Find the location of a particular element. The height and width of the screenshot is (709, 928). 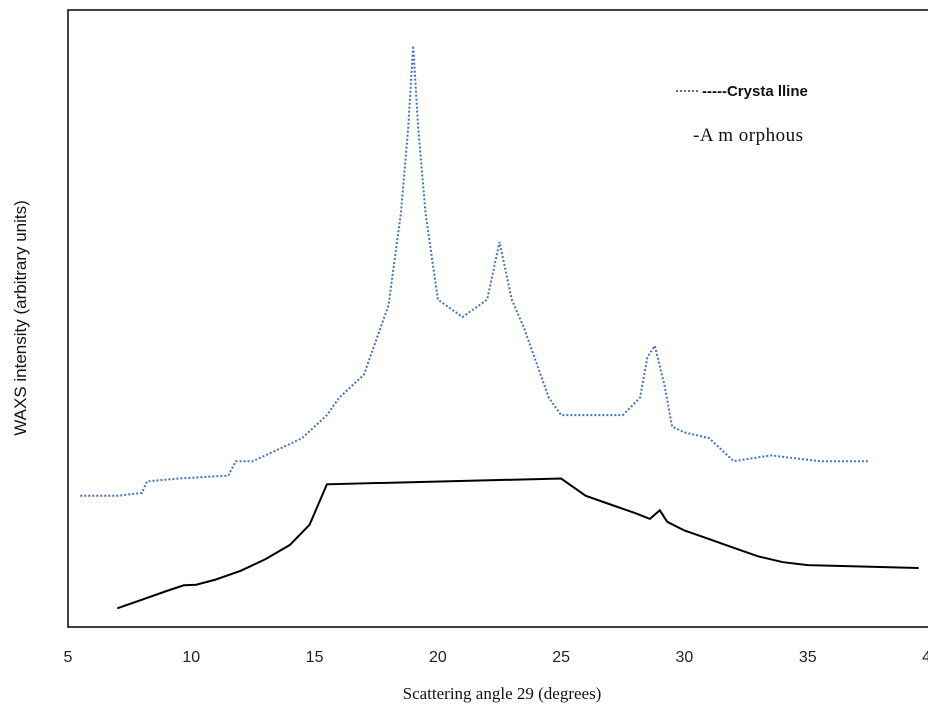

x-tick-label: 10 is located at coordinates (191, 657).